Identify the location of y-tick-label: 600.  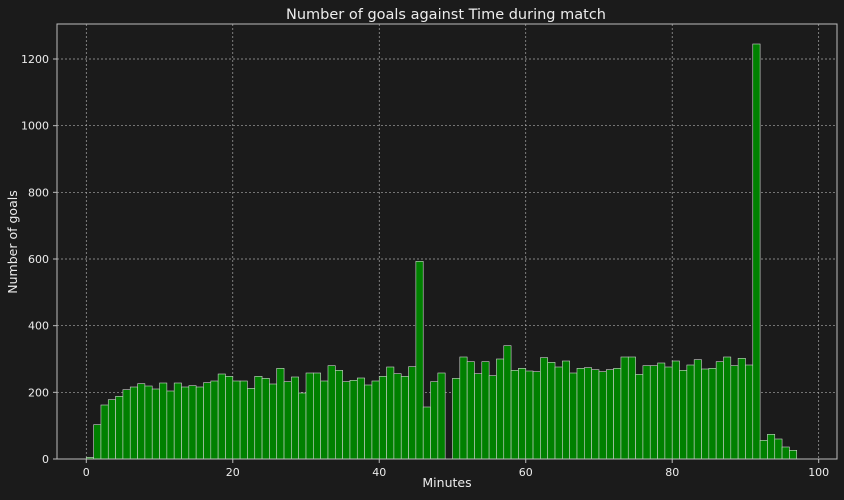
(38, 259).